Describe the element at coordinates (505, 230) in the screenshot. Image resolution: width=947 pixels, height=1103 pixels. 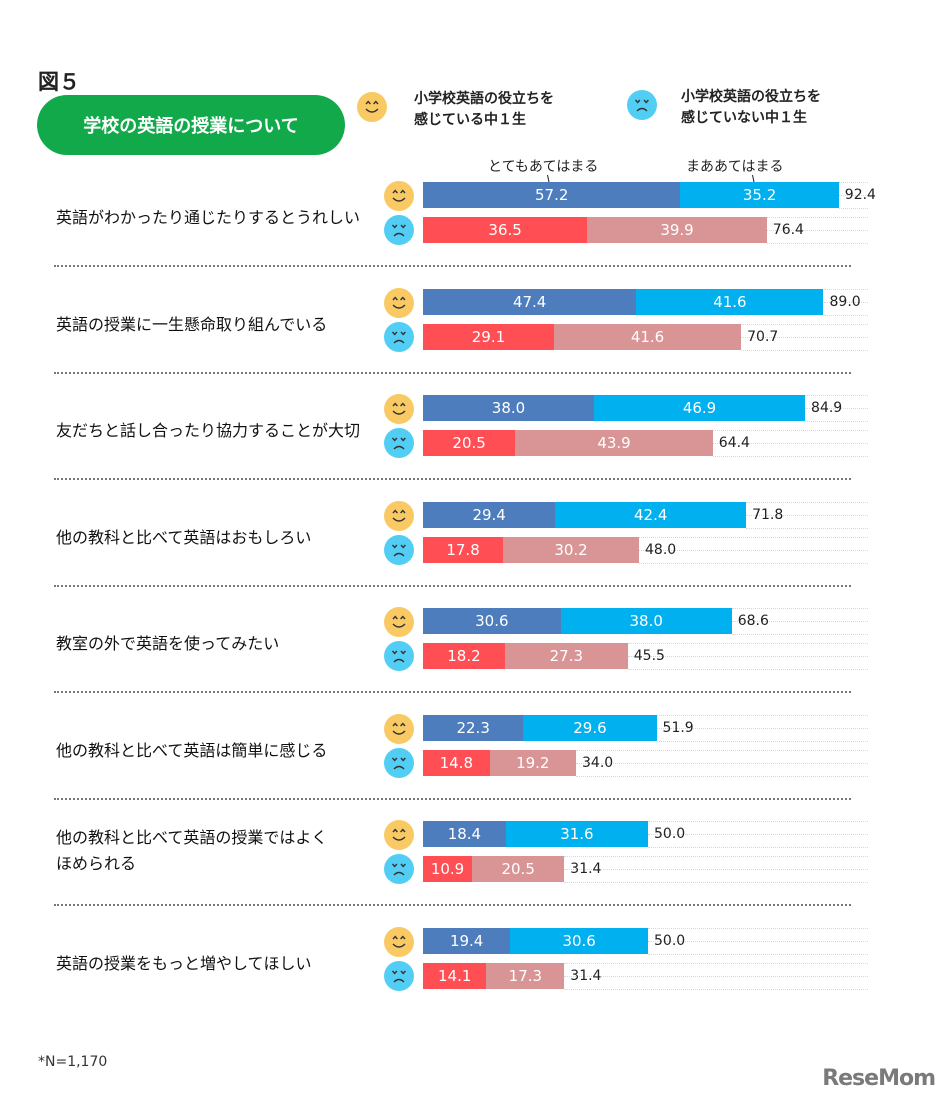
I see `sad-bar-strong: 36.5` at that location.